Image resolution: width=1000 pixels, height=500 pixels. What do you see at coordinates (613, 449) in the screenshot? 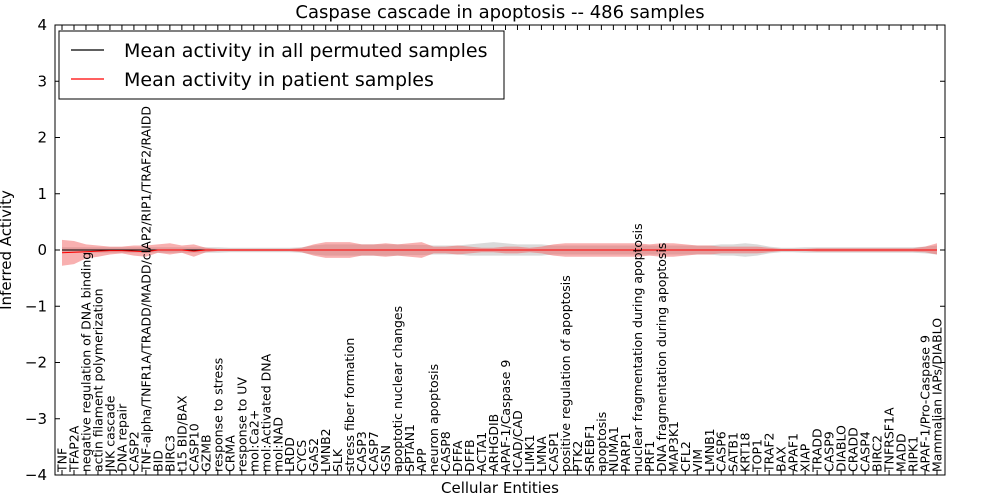
I see `category-label: NUMA1` at bounding box center [613, 449].